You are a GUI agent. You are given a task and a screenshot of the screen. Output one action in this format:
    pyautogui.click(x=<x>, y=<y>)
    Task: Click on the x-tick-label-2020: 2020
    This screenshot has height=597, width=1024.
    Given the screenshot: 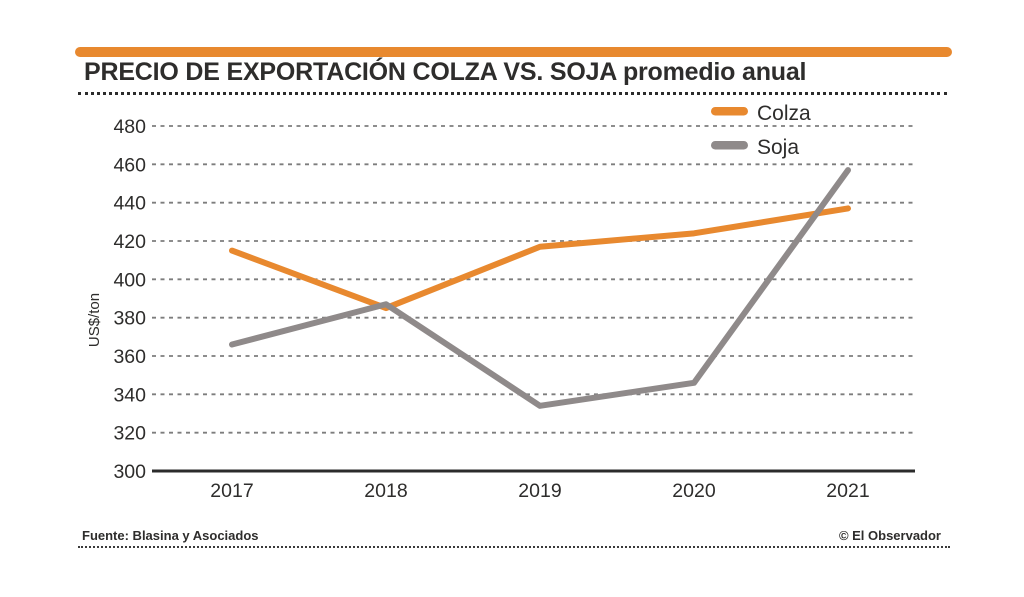 What is the action you would take?
    pyautogui.click(x=694, y=491)
    